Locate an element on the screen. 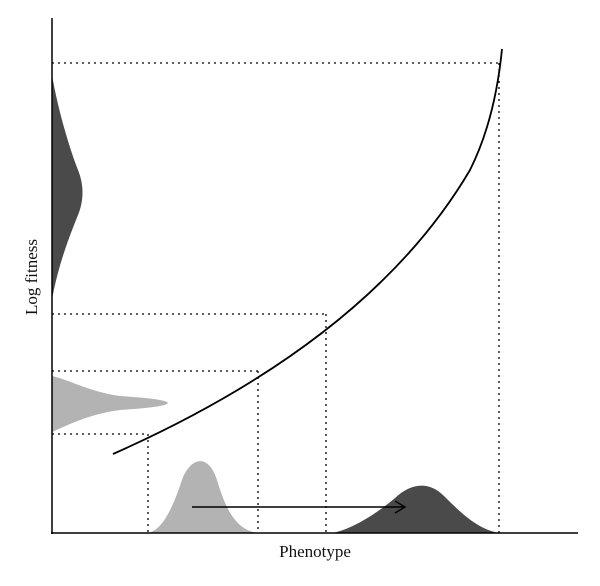 The width and height of the screenshot is (600, 586). x-axis-label: Phenotype is located at coordinates (315, 551).